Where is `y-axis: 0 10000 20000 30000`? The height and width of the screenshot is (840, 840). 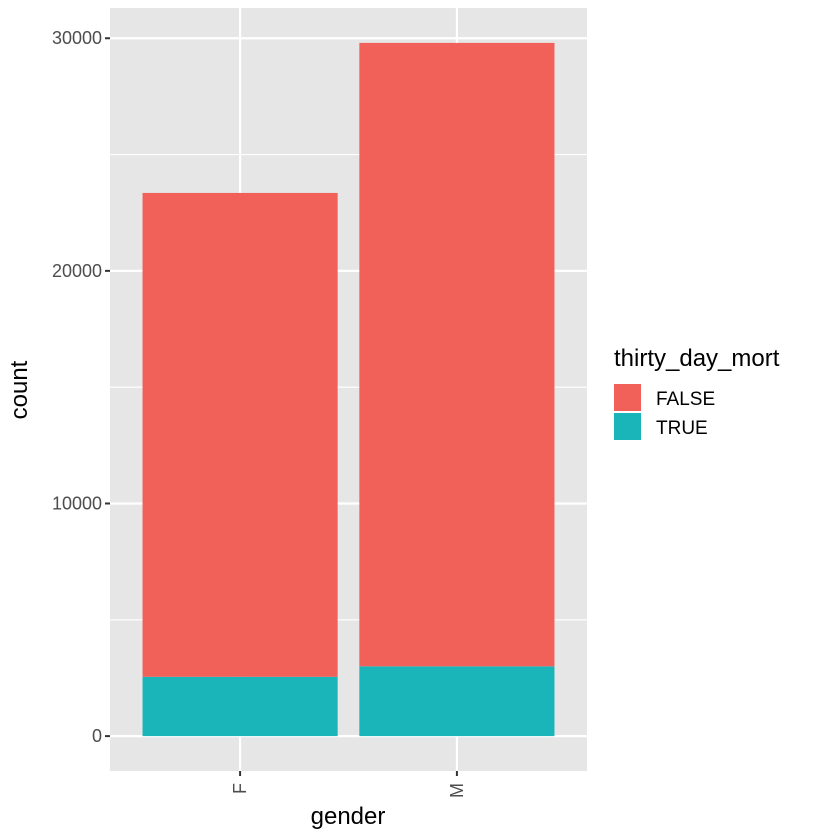 y-axis: 0 10000 20000 30000 is located at coordinates (81, 387).